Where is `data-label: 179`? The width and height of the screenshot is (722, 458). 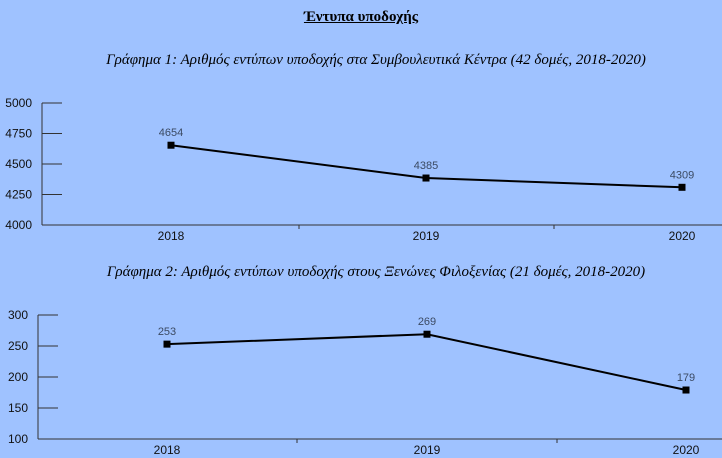
data-label: 179 is located at coordinates (686, 378).